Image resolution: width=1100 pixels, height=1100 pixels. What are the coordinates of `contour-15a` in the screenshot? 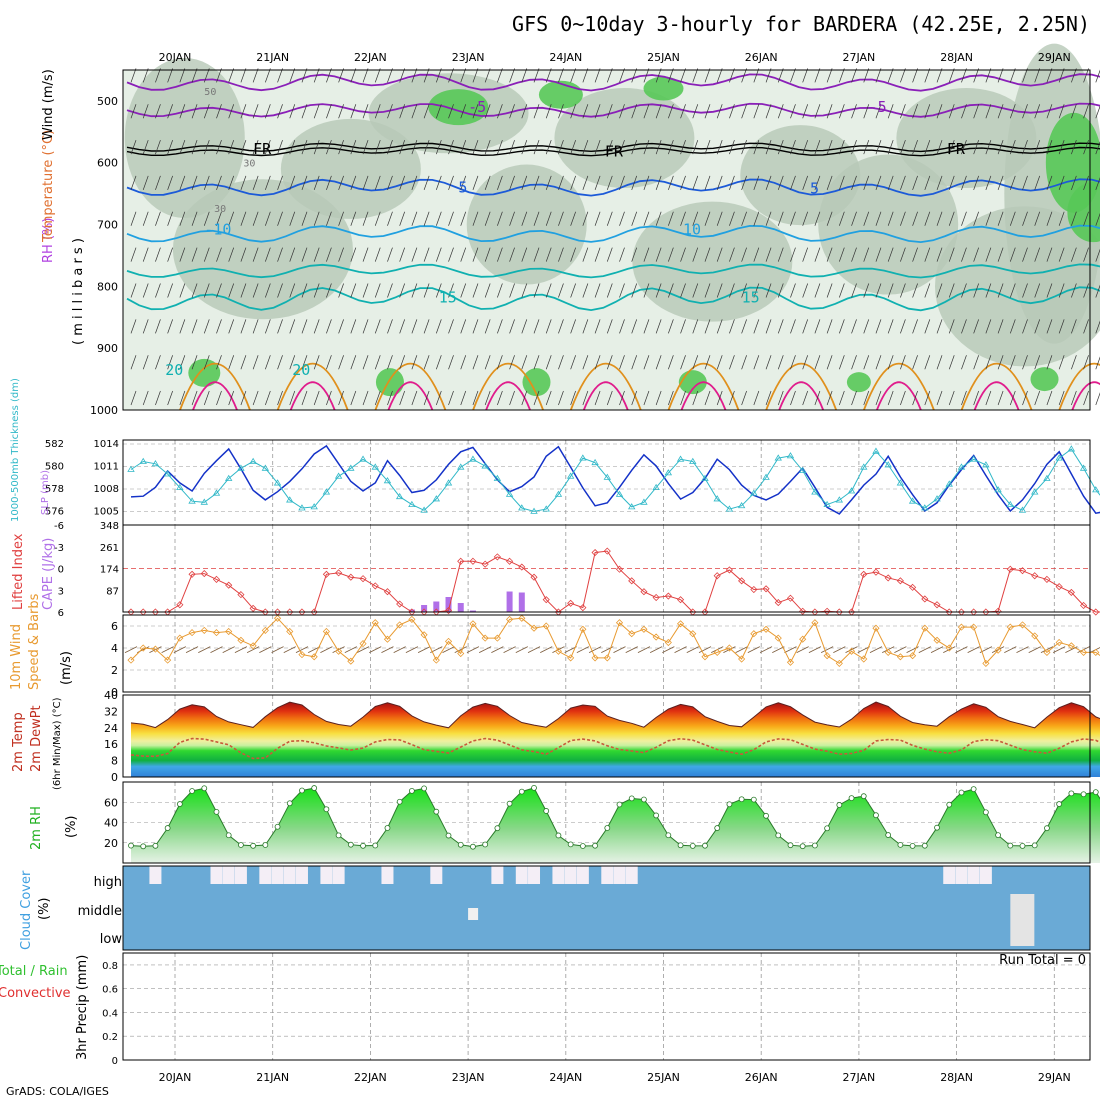 It's located at (613, 271).